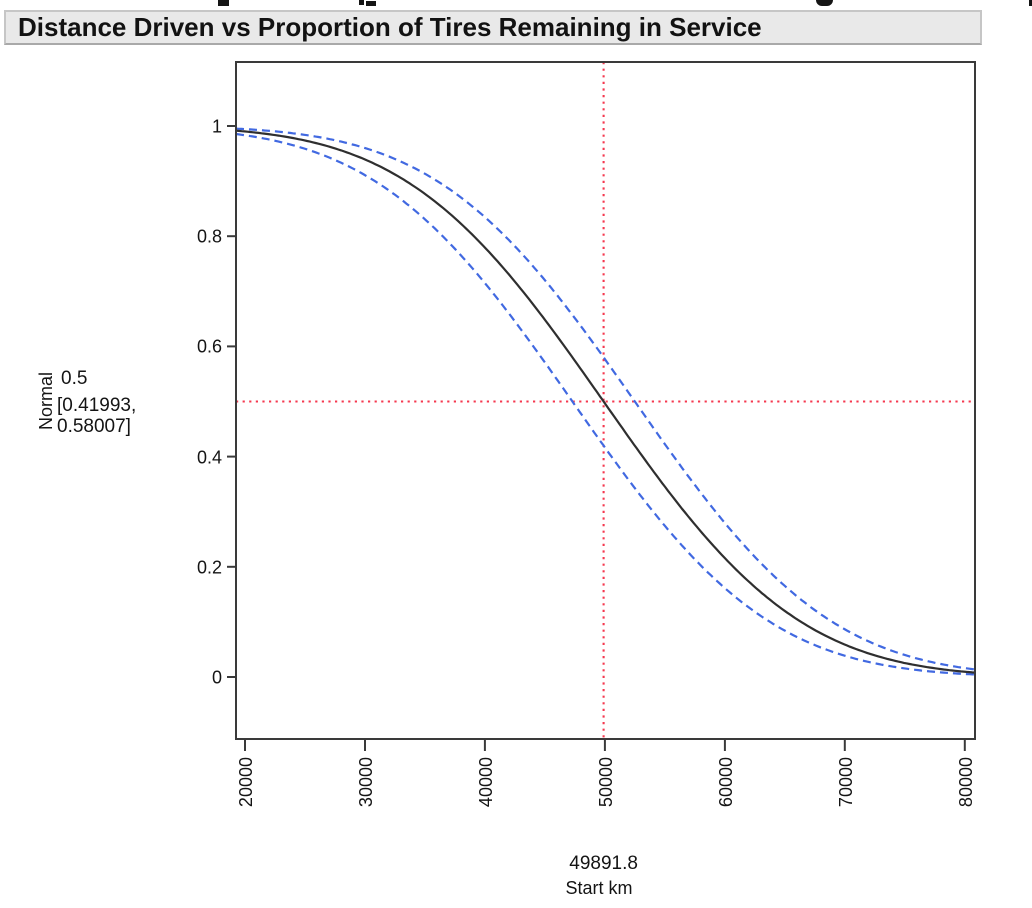 This screenshot has width=1032, height=908. Describe the element at coordinates (966, 782) in the screenshot. I see `x-tick-label: 80000` at that location.